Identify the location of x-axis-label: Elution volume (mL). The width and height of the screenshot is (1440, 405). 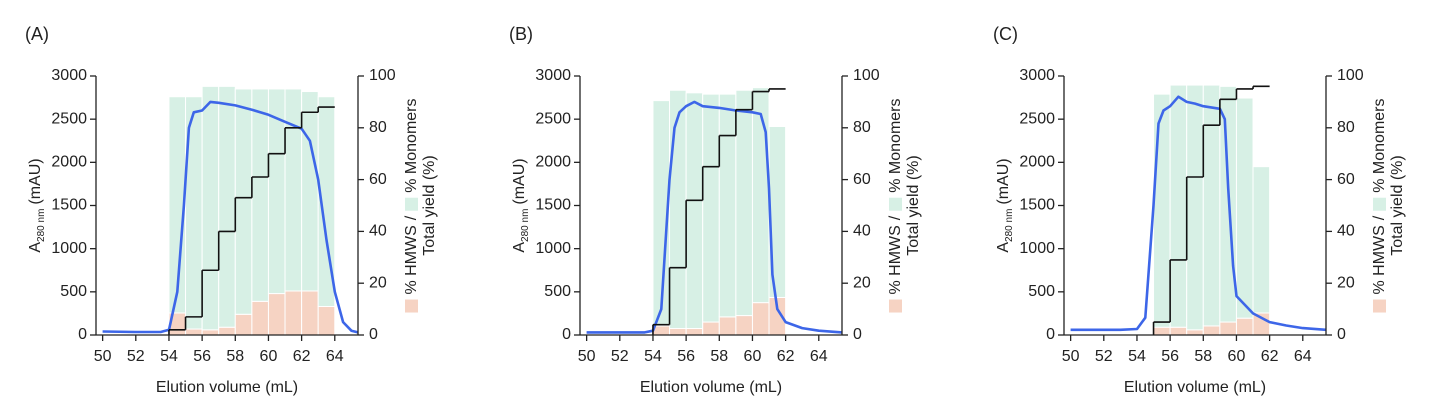
(1195, 387).